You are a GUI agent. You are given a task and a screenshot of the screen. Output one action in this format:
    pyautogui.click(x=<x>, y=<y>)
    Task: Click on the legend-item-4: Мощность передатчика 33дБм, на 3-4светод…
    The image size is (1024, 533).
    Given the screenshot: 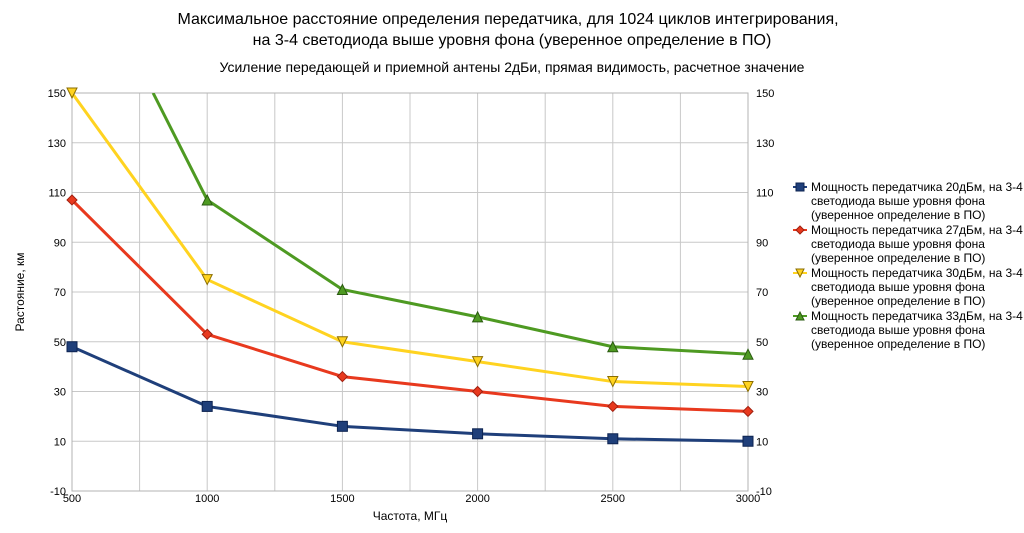 What is the action you would take?
    pyautogui.click(x=908, y=330)
    